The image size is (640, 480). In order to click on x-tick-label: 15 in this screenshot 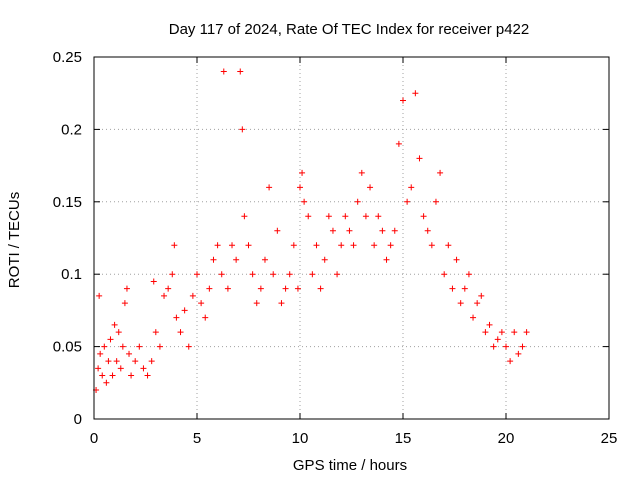, I will do `click(403, 438)`.